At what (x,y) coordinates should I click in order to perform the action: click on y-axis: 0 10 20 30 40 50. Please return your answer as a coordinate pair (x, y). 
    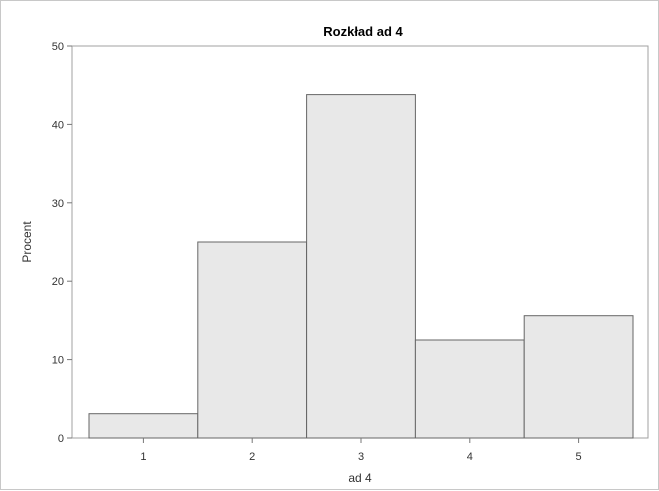
    Looking at the image, I should click on (62, 243).